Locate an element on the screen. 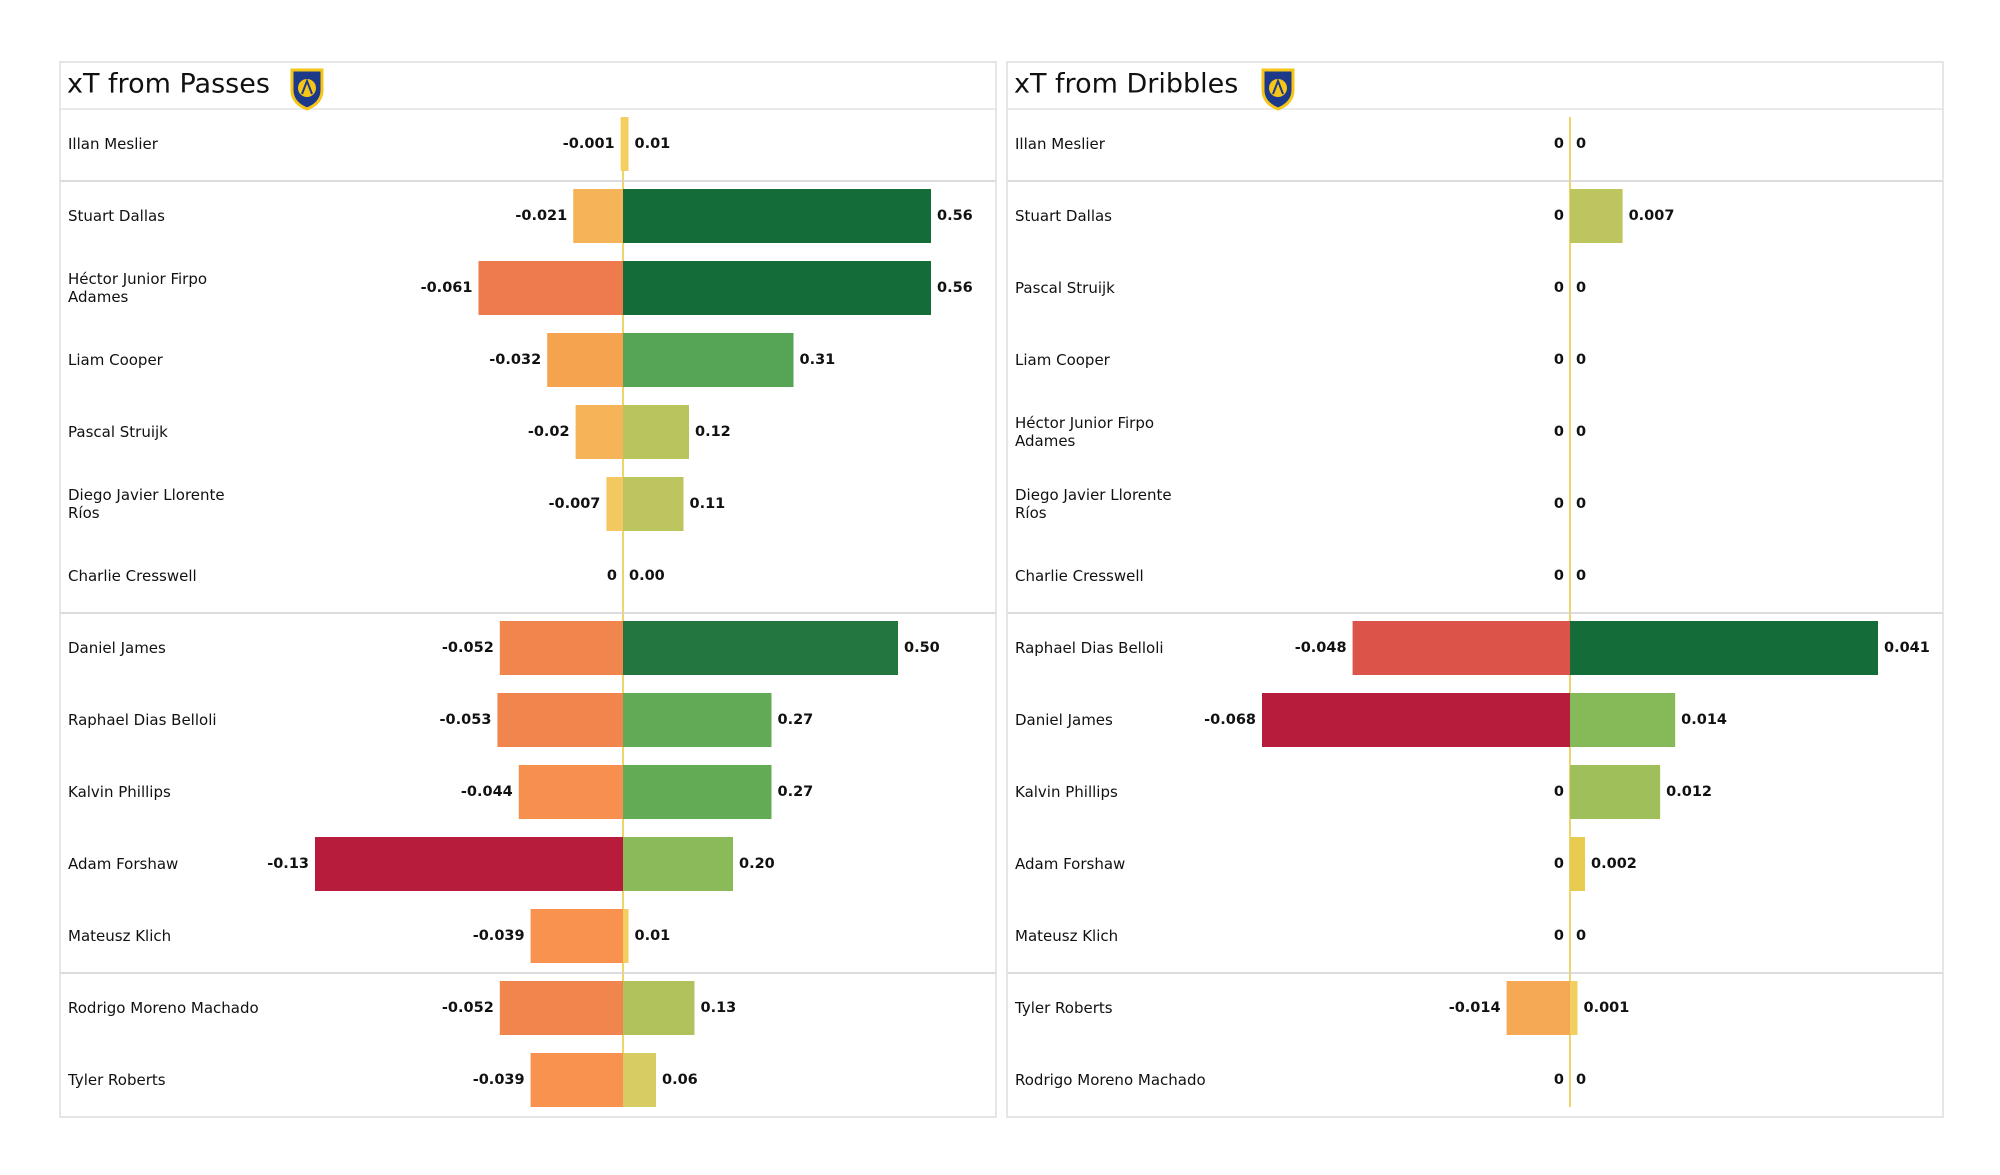  player-name: Diego Javier Llorente Ríos is located at coordinates (146, 504).